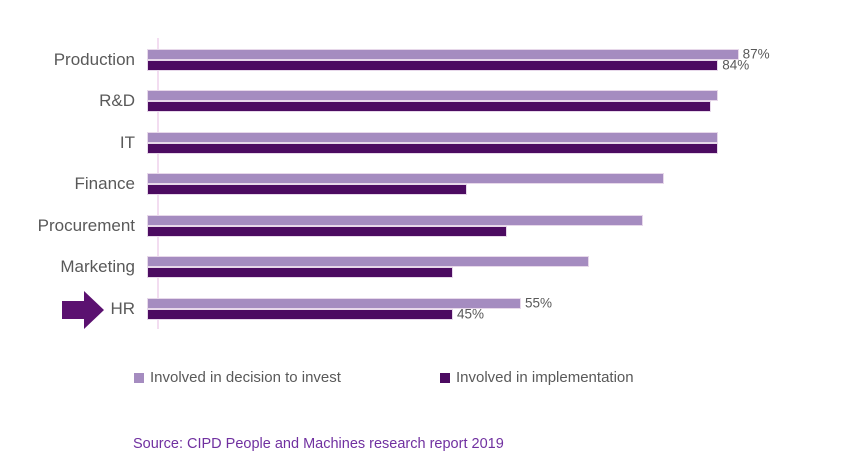 The width and height of the screenshot is (844, 475). I want to click on chart-row: Production 87% 84%, so click(422, 60).